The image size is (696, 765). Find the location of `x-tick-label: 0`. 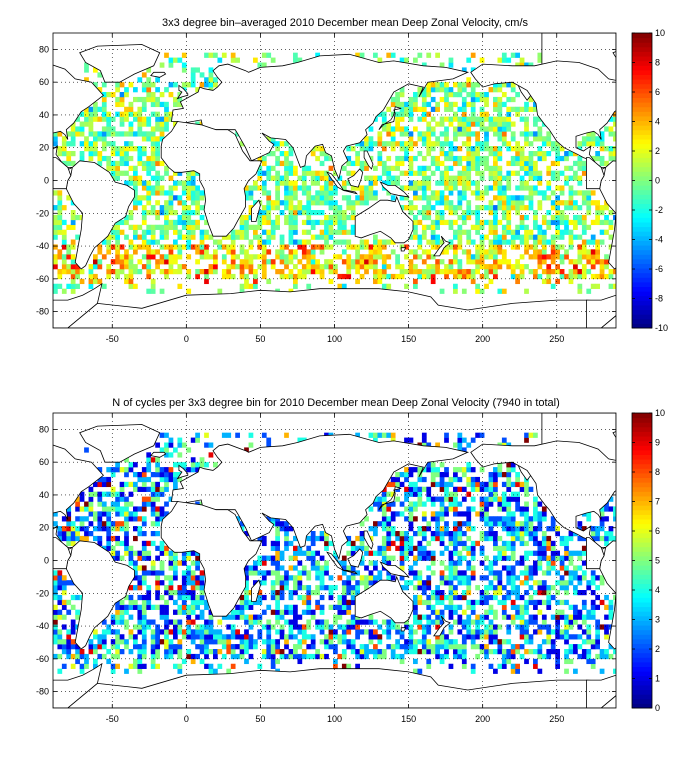

x-tick-label: 0 is located at coordinates (186, 339).